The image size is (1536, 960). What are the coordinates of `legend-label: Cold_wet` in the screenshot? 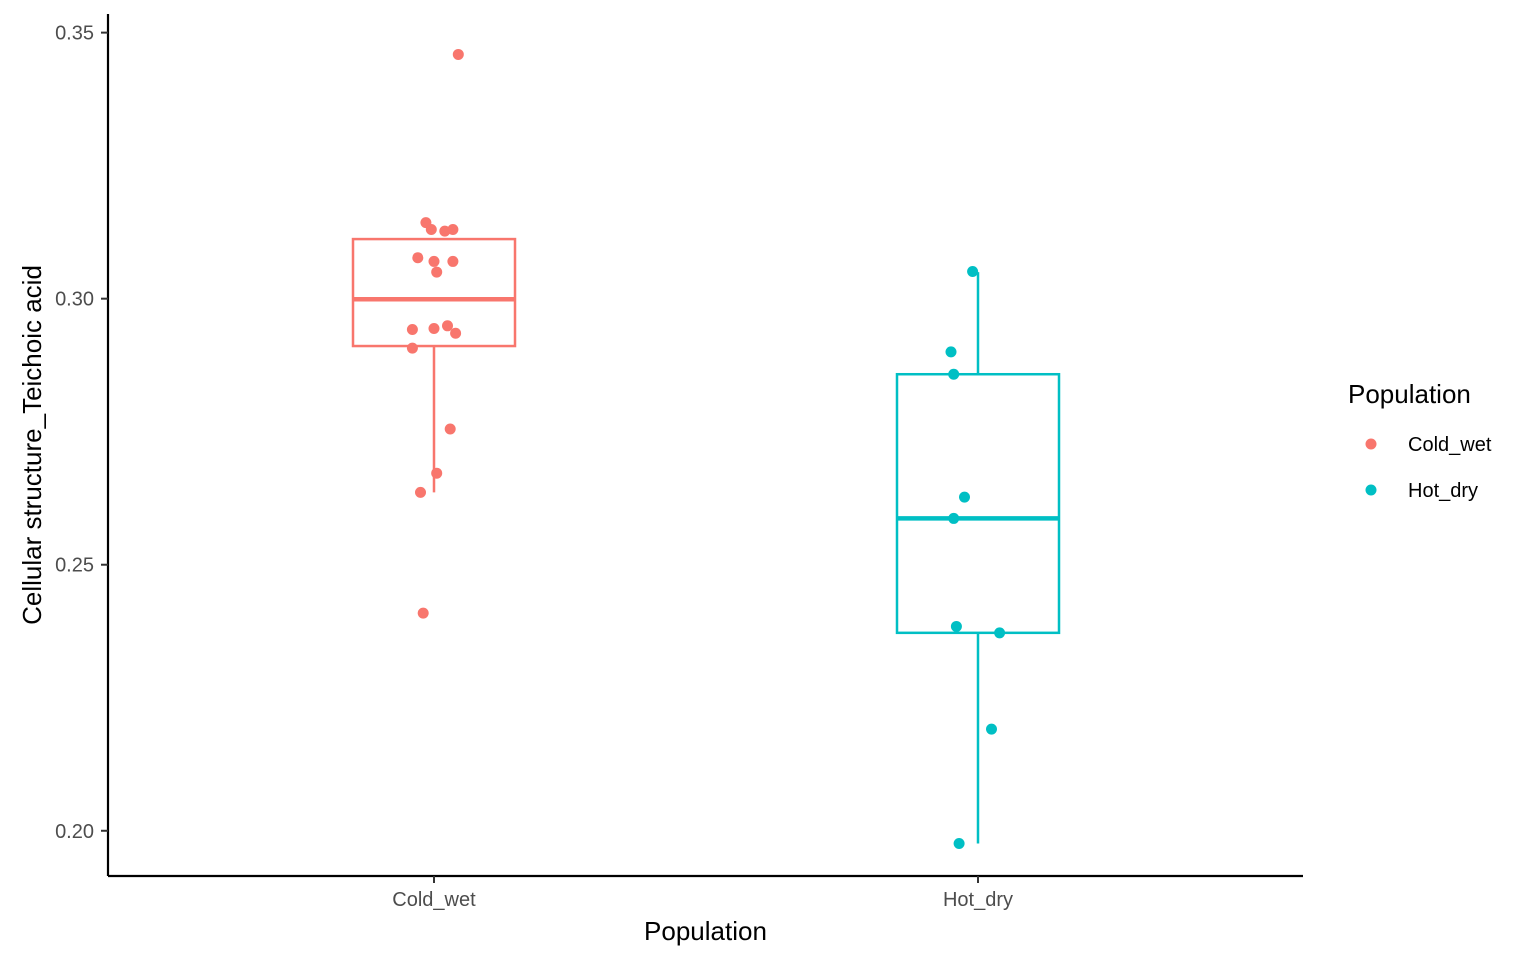 It's located at (1450, 445).